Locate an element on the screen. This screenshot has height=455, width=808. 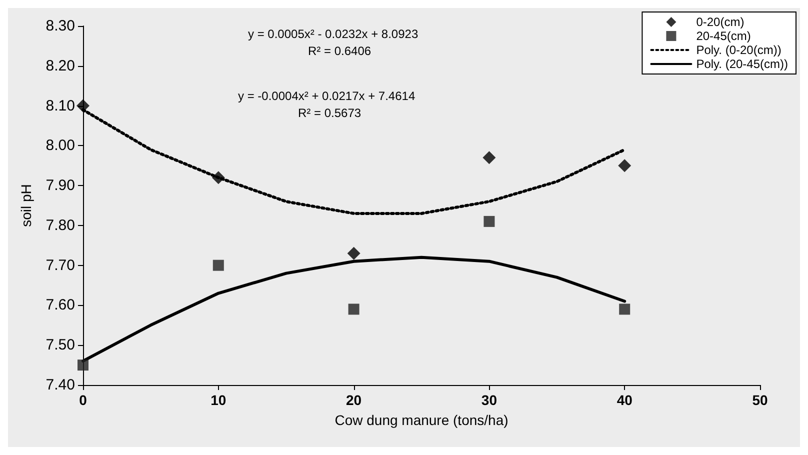
legend-label: Poly. (0-20(cm)) is located at coordinates (739, 50).